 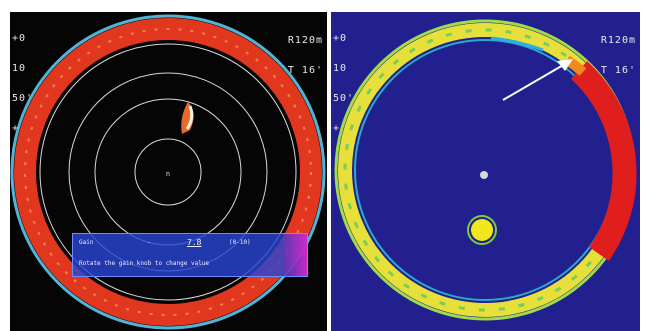 I want to click on gain-row: Gain - 7.8 (0-10), so click(x=189, y=243).